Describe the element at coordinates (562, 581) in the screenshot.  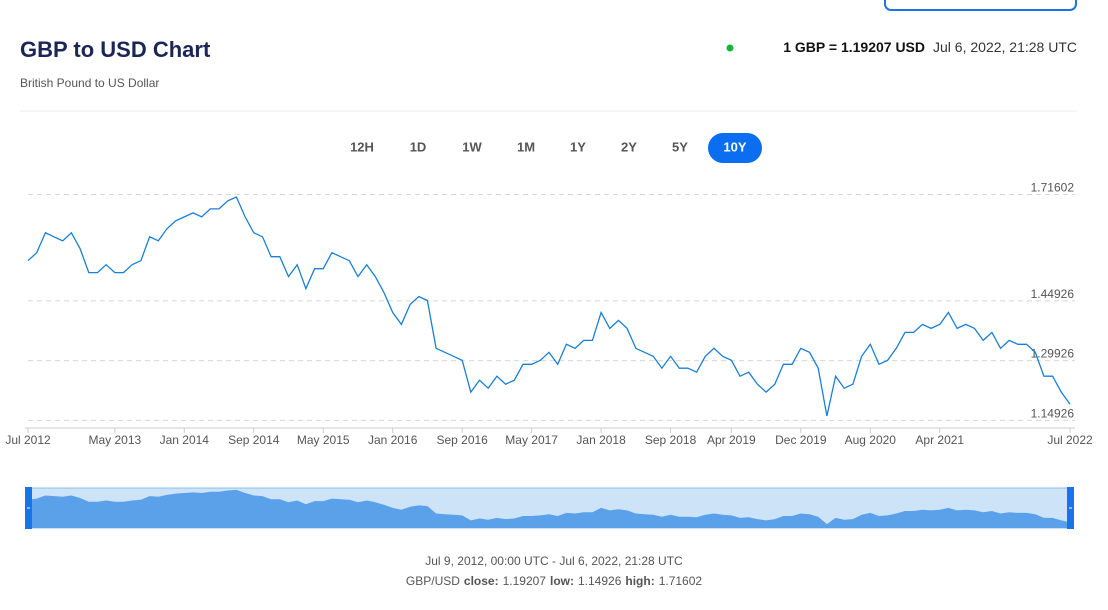
I see `stat-label: low:` at that location.